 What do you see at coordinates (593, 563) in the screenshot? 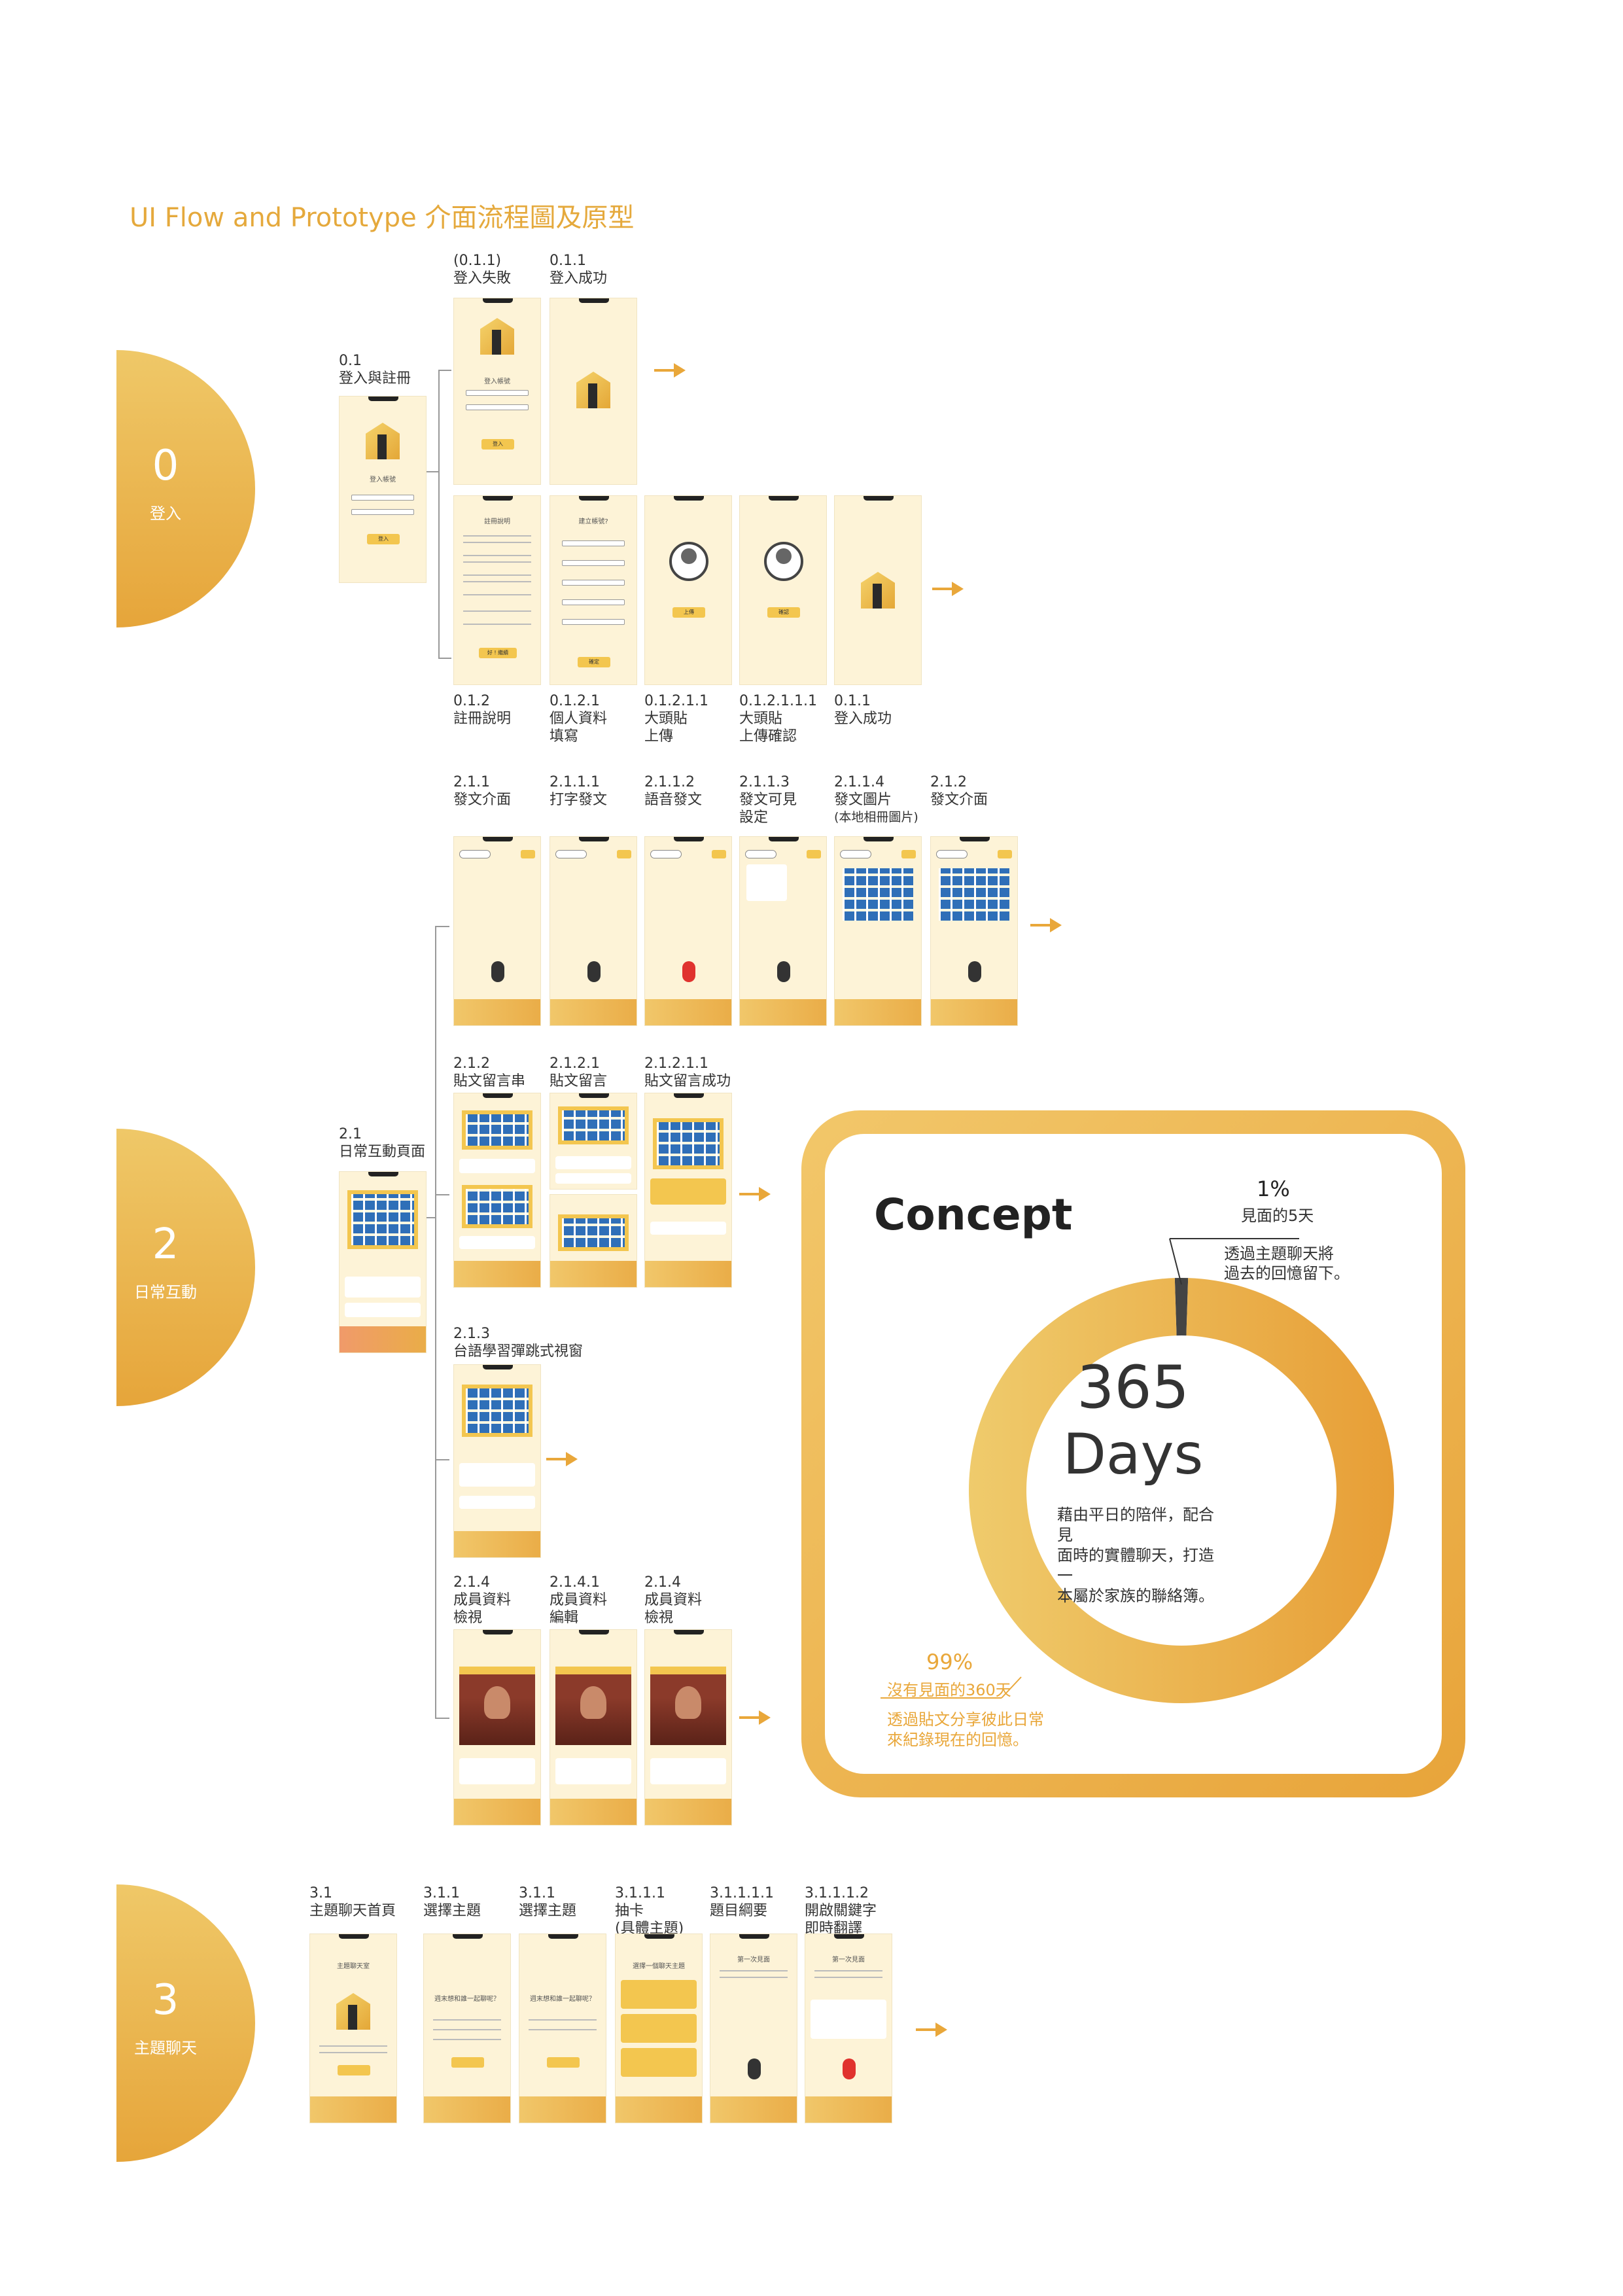
I see `nickname-field` at bounding box center [593, 563].